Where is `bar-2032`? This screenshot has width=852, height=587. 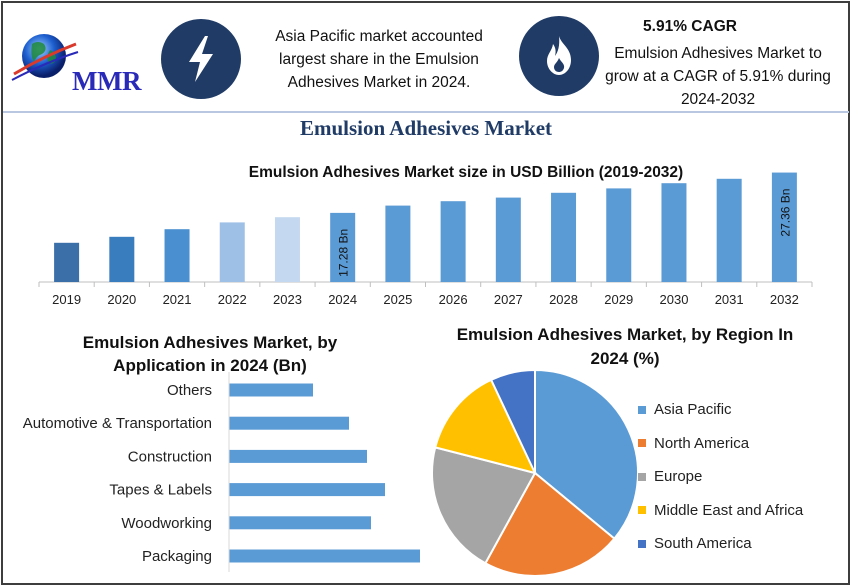
bar-2032 is located at coordinates (784, 227).